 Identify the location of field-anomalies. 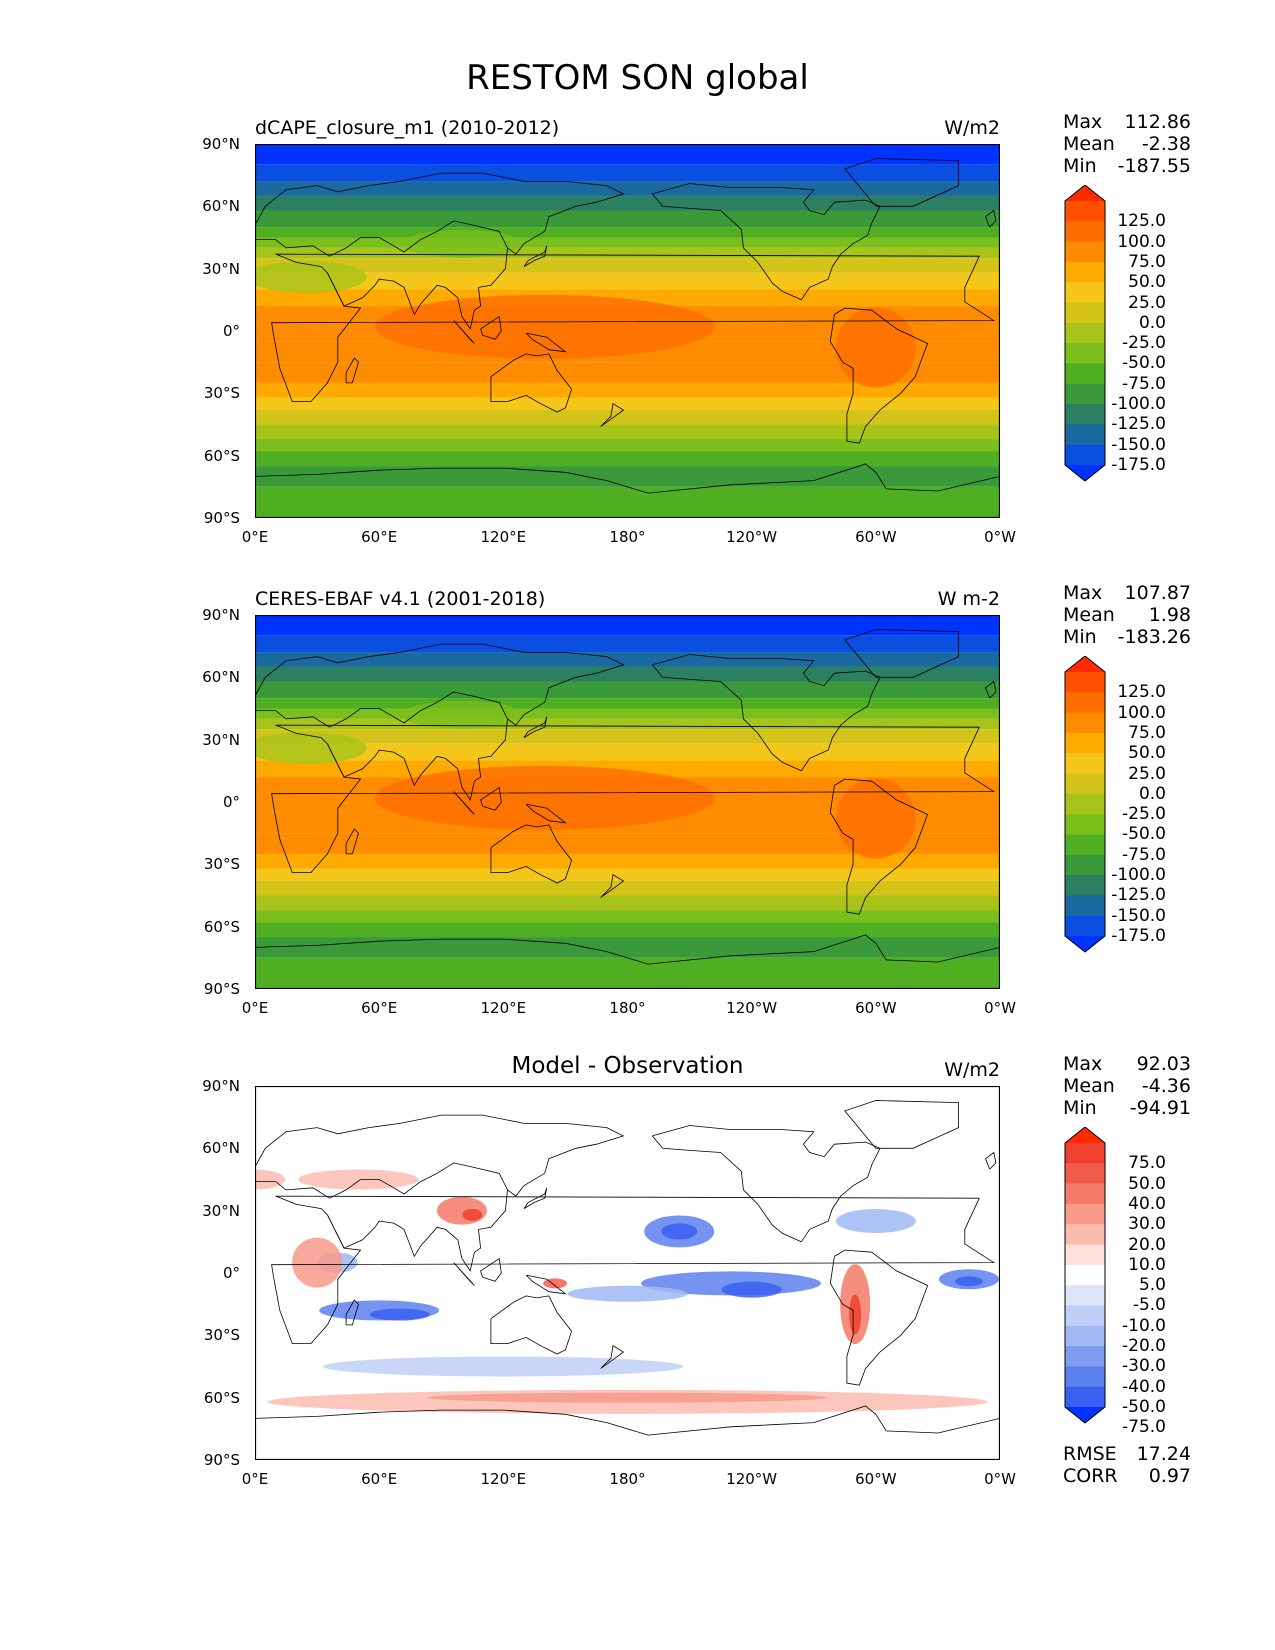
(627, 1273).